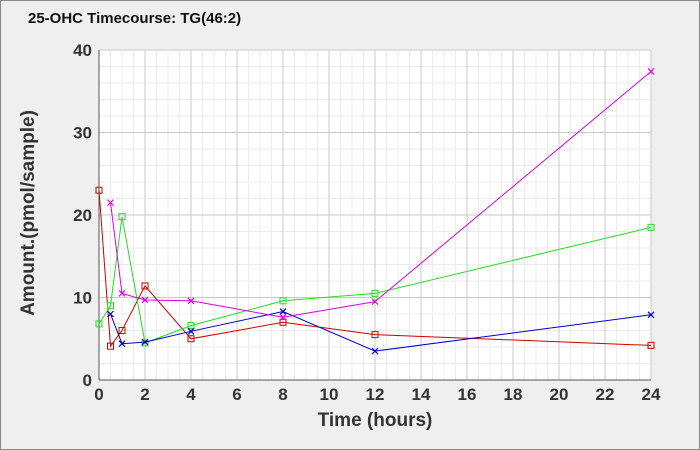 Image resolution: width=700 pixels, height=450 pixels. Describe the element at coordinates (144, 394) in the screenshot. I see `x-tick-label: 2` at that location.